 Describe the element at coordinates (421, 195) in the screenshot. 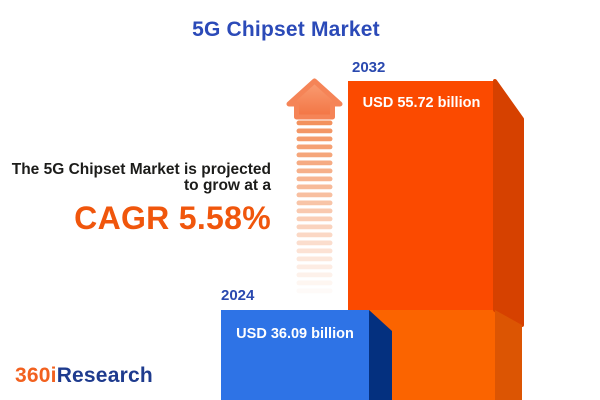

I see `bar-2032-front-upper` at that location.